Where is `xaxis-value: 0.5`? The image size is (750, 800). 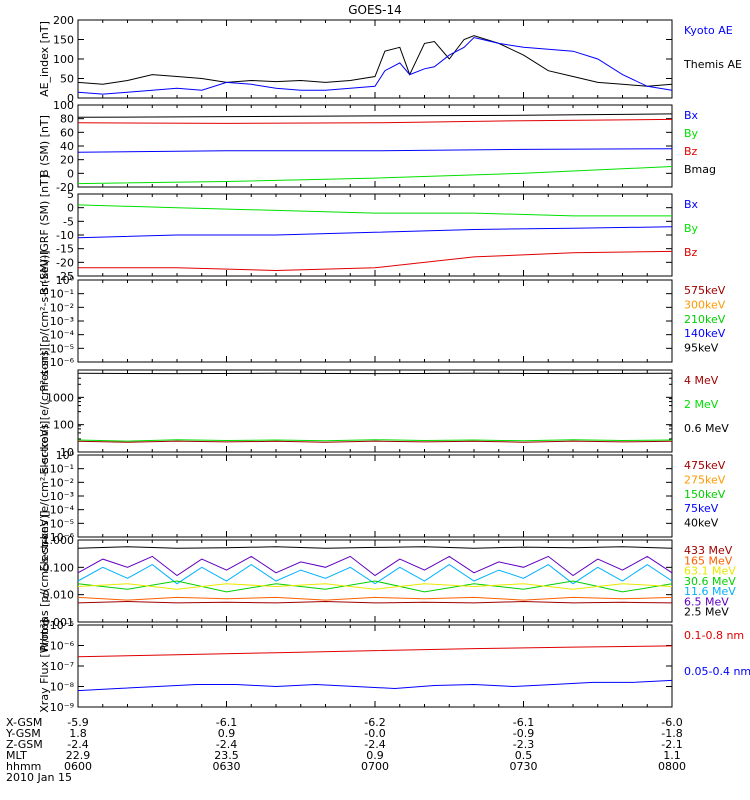 xaxis-value: 0.5 is located at coordinates (524, 755).